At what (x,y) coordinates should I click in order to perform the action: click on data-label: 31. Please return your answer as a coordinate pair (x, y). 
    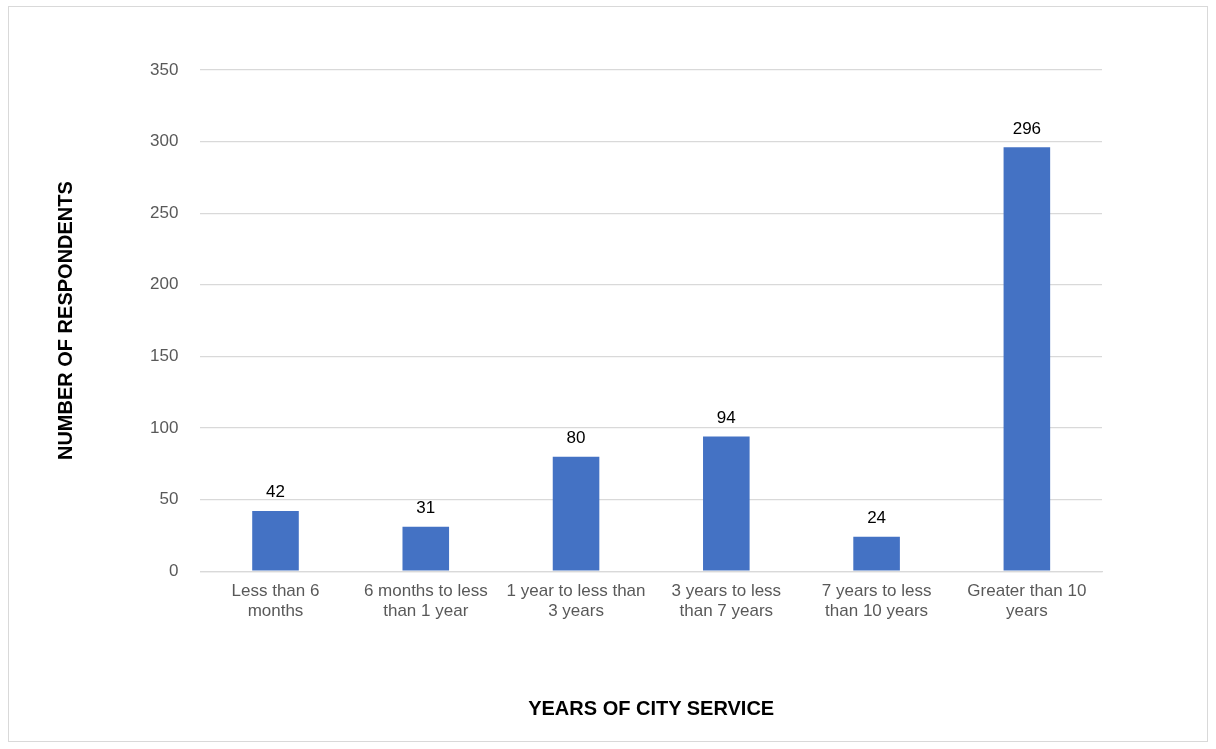
    Looking at the image, I should click on (426, 507).